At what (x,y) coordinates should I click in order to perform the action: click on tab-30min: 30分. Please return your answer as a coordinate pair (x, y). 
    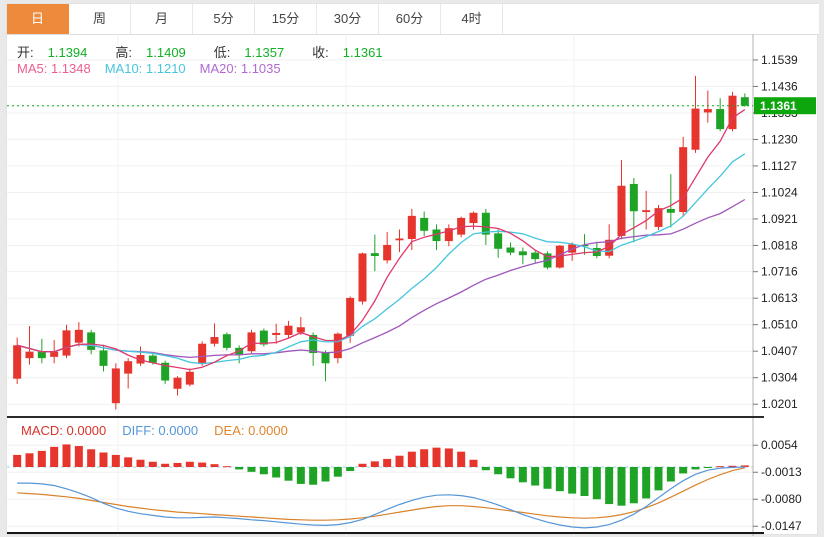
    Looking at the image, I should click on (348, 19).